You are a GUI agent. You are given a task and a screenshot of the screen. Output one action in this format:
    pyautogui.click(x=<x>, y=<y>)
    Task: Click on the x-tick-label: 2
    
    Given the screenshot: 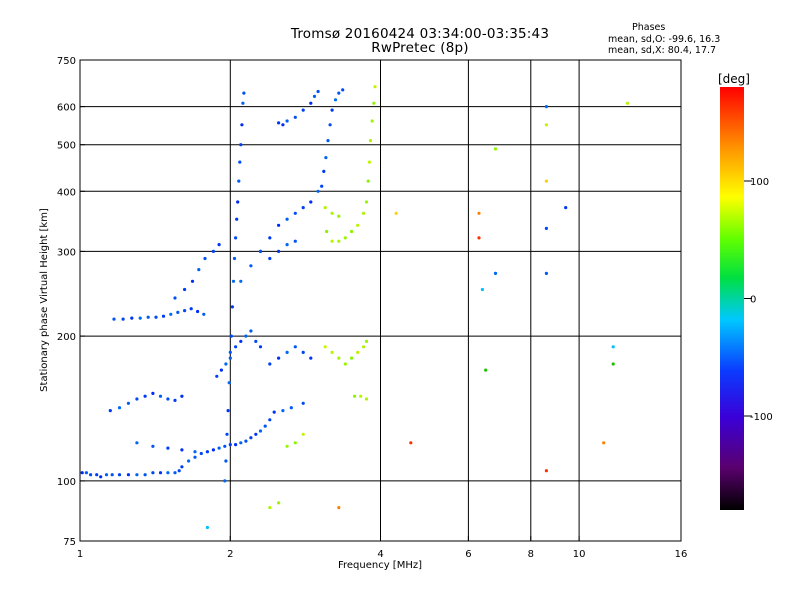 What is the action you would take?
    pyautogui.click(x=230, y=554)
    